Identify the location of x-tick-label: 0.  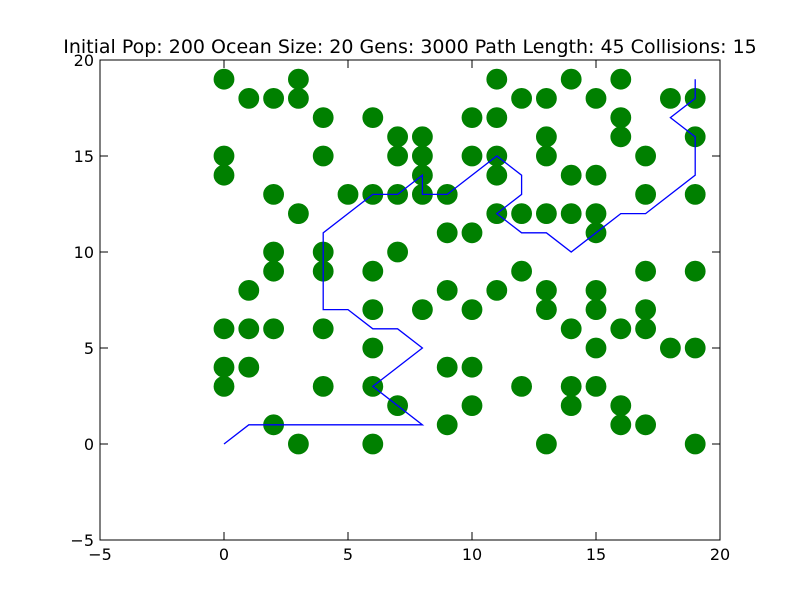
(224, 554).